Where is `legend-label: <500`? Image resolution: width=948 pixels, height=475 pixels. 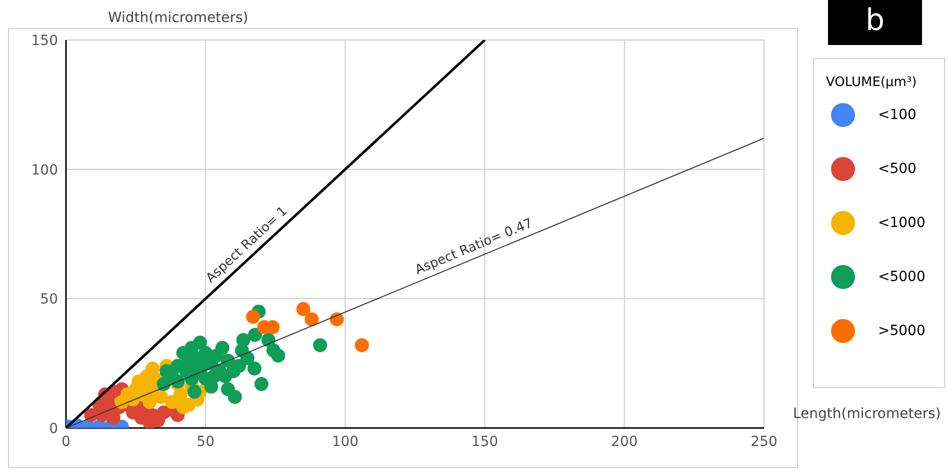 legend-label: <500 is located at coordinates (897, 169).